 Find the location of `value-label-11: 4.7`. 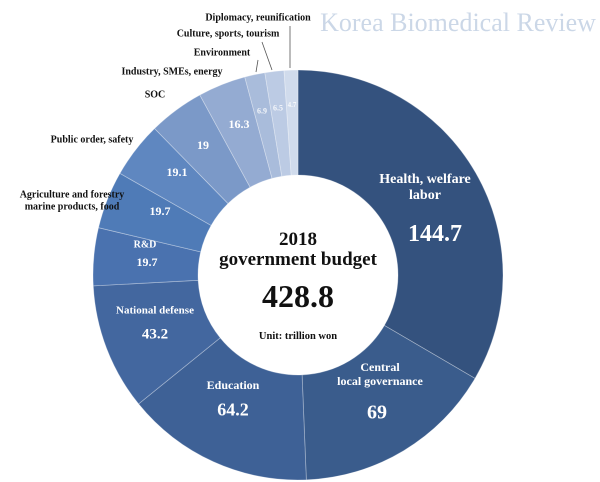

value-label-11: 4.7 is located at coordinates (292, 104).